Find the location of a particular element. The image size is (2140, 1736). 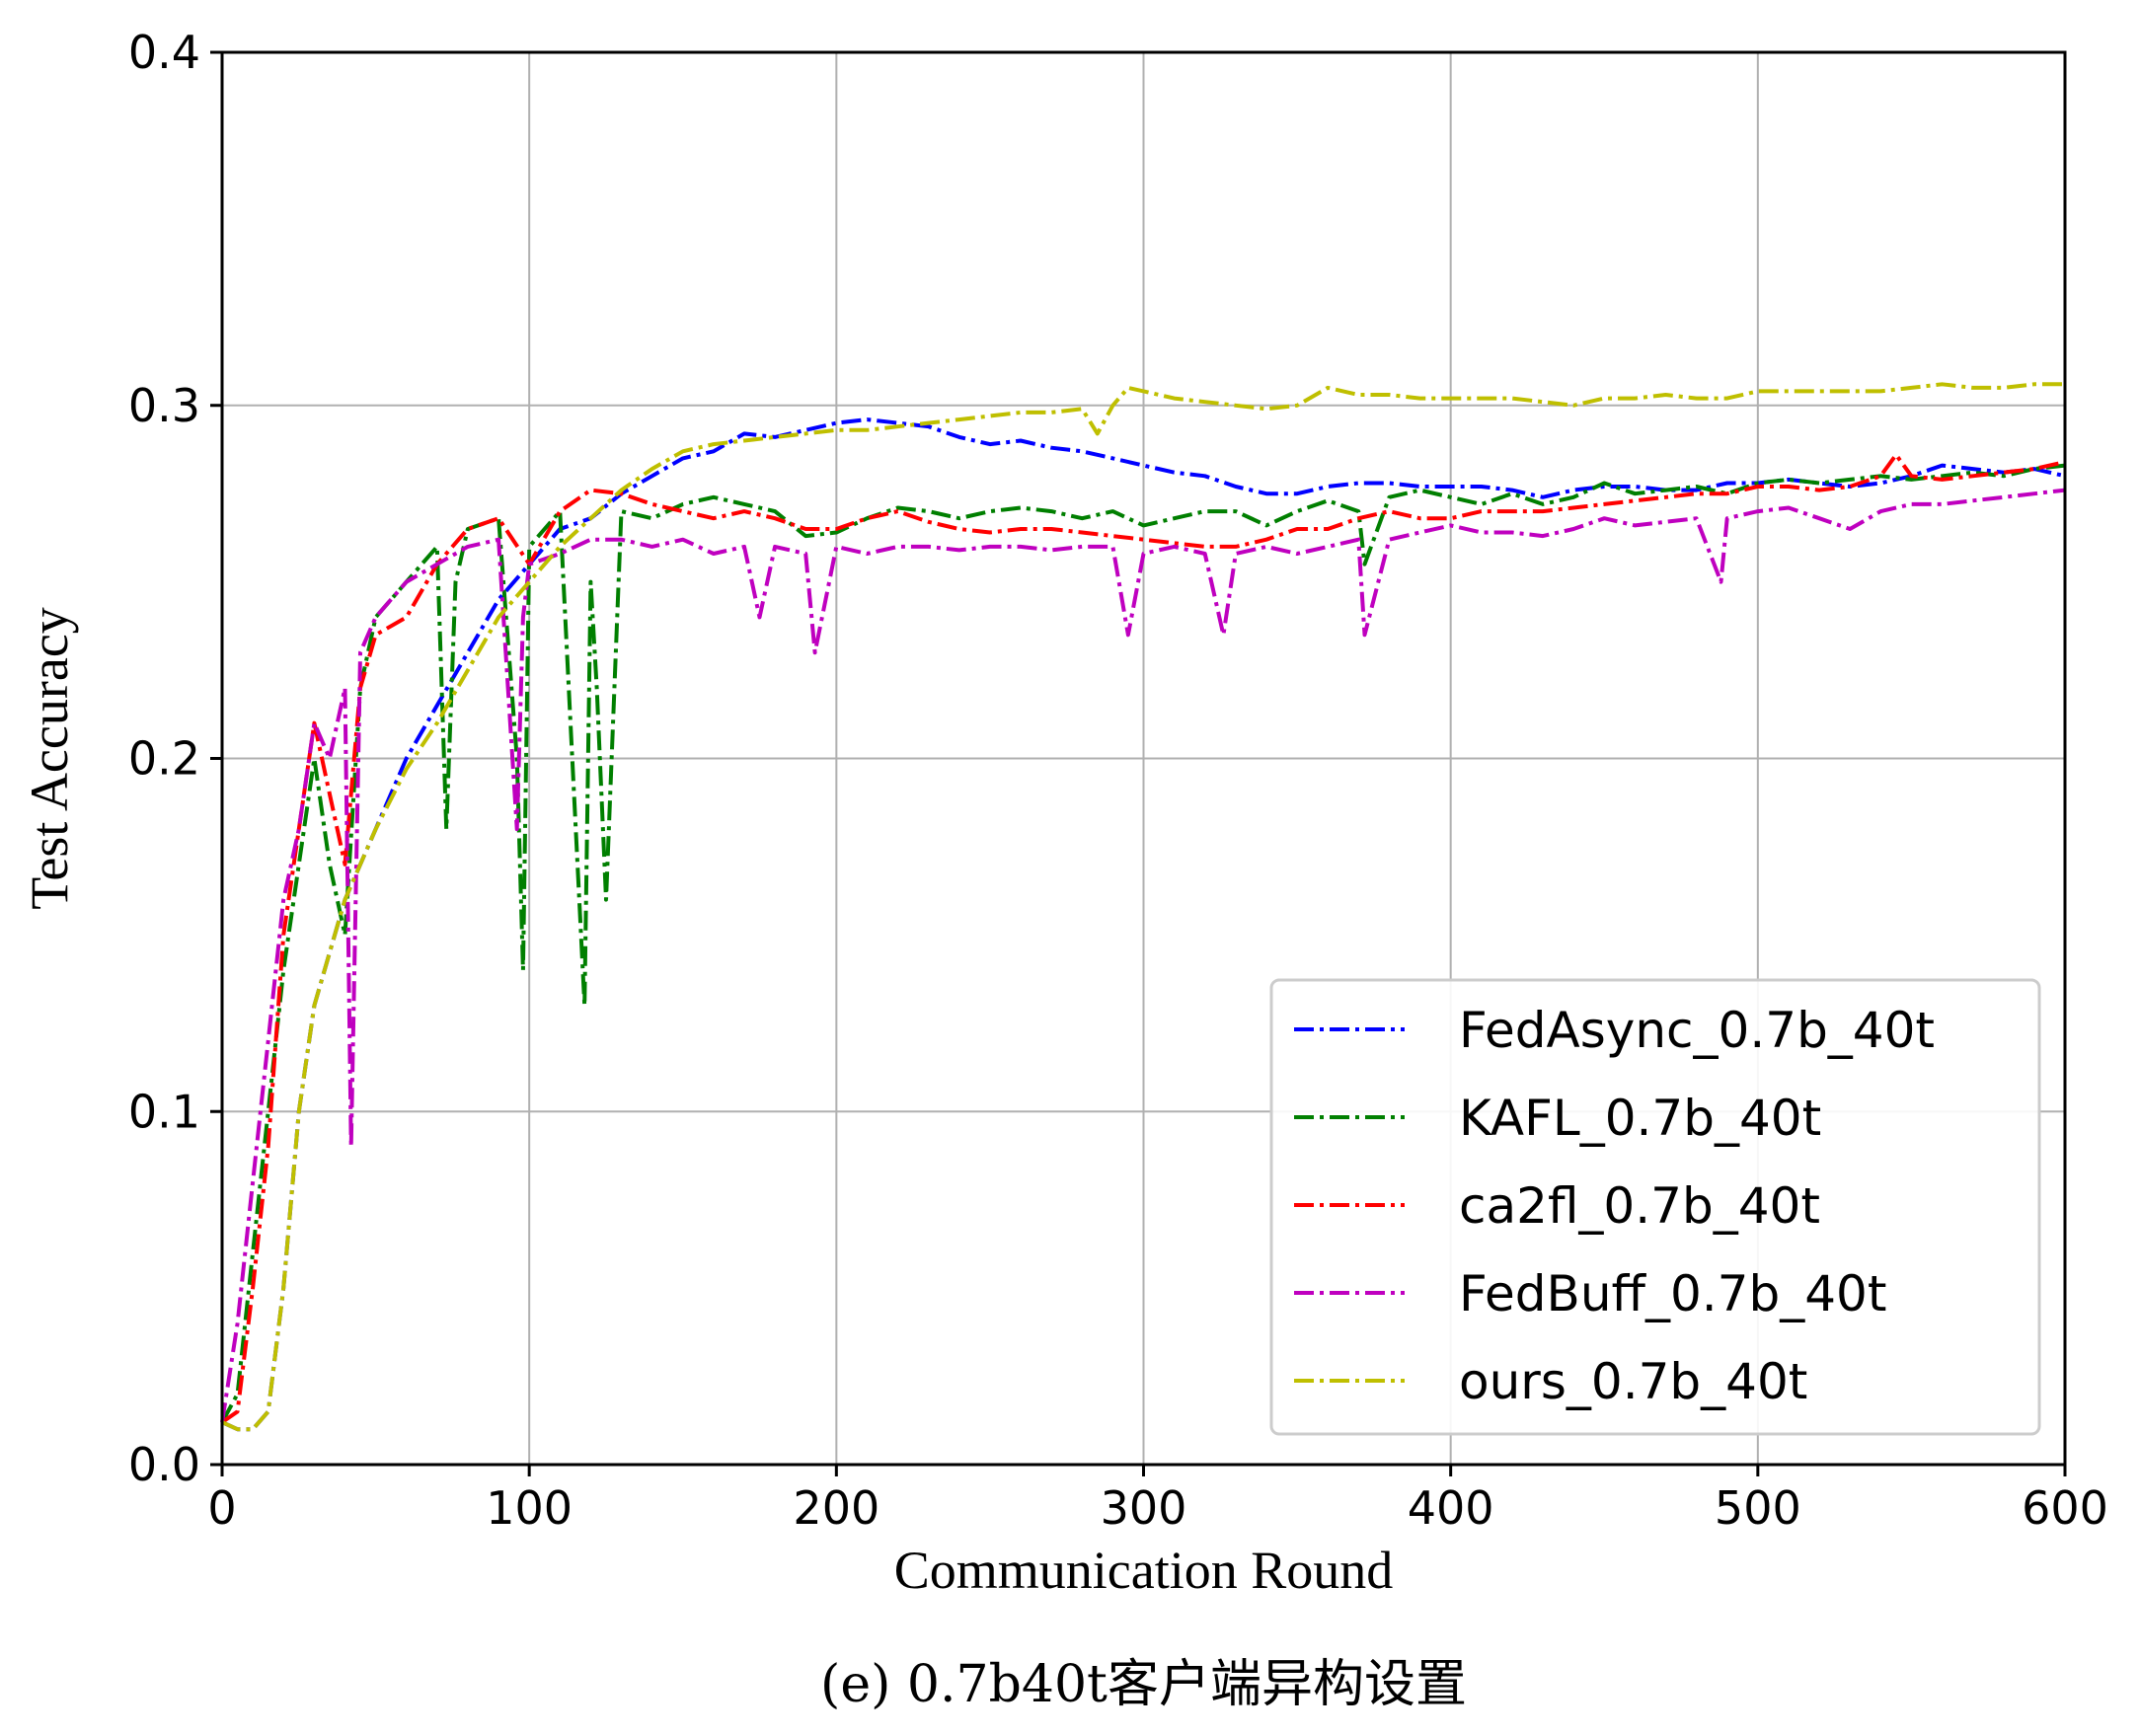

legend-label: ca2fl_0.7b_40t is located at coordinates (1639, 1206).